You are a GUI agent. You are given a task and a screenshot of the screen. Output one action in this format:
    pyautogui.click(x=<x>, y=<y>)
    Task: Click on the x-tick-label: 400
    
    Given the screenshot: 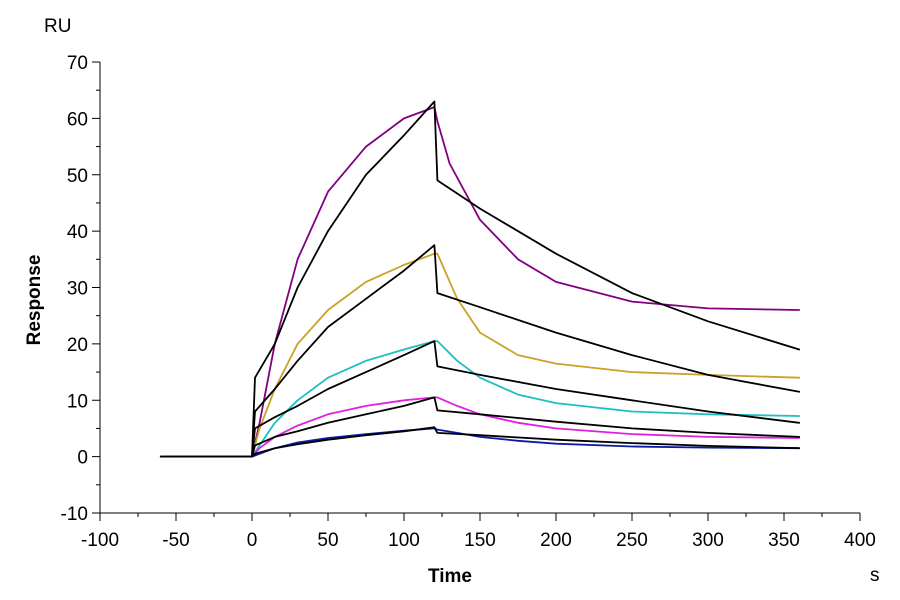 What is the action you would take?
    pyautogui.click(x=860, y=540)
    